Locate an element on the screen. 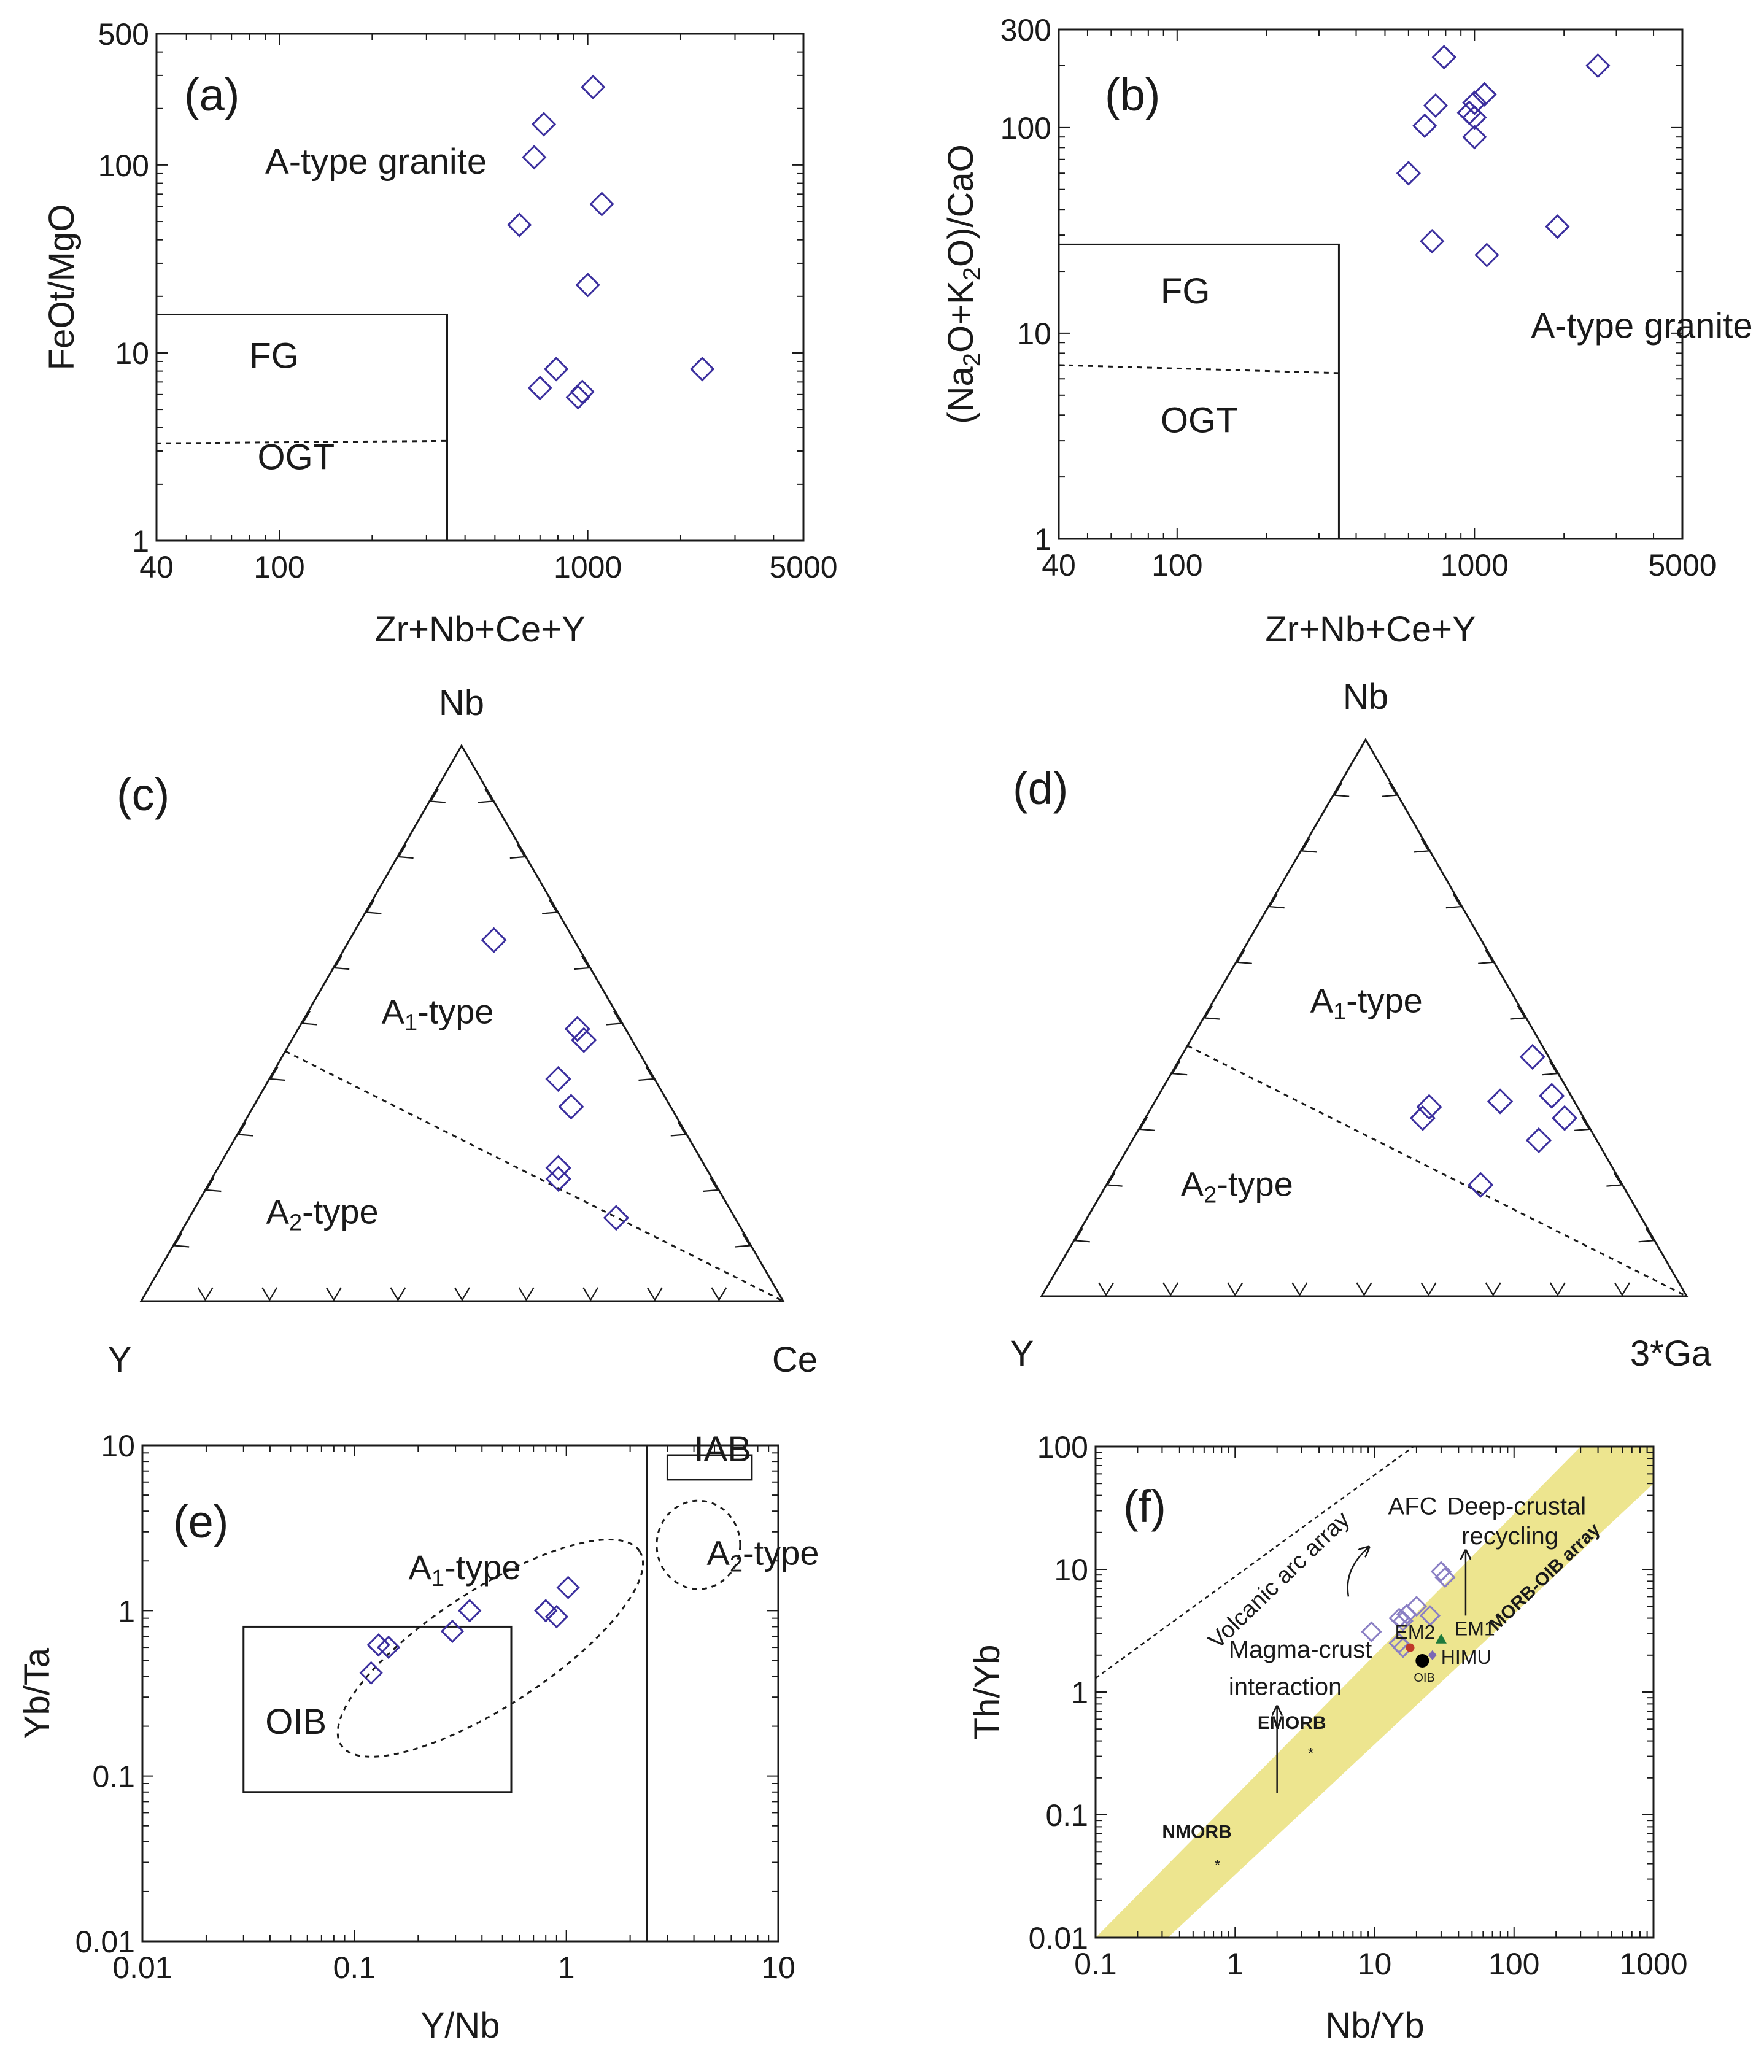 The image size is (1764, 2072). e-a1-field is located at coordinates (490, 1648).